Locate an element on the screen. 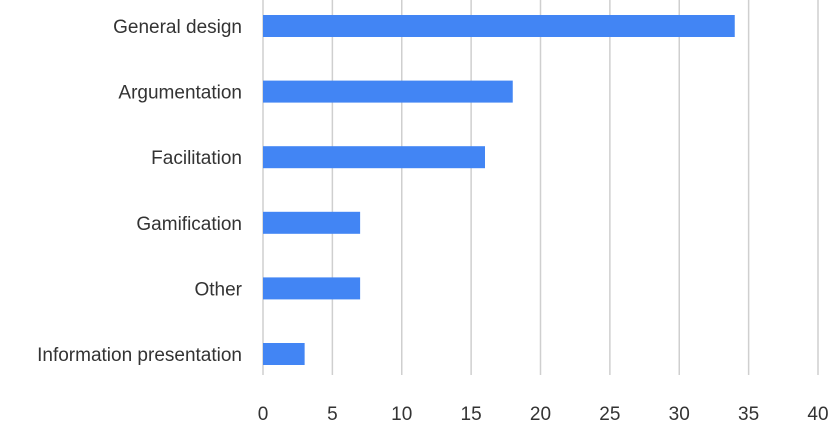  bar-general-design is located at coordinates (499, 26).